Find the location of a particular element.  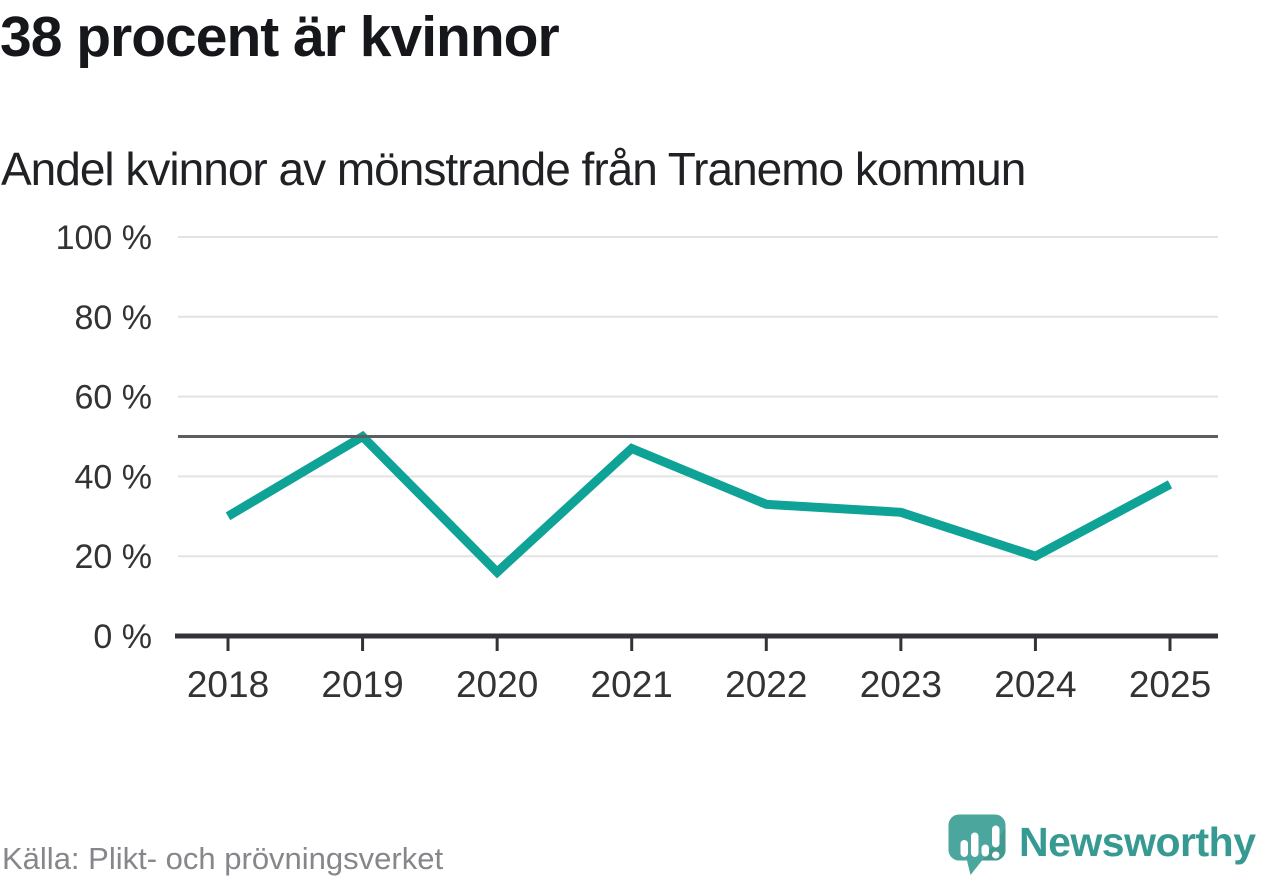

logo-exclamation-bar is located at coordinates (996, 836).